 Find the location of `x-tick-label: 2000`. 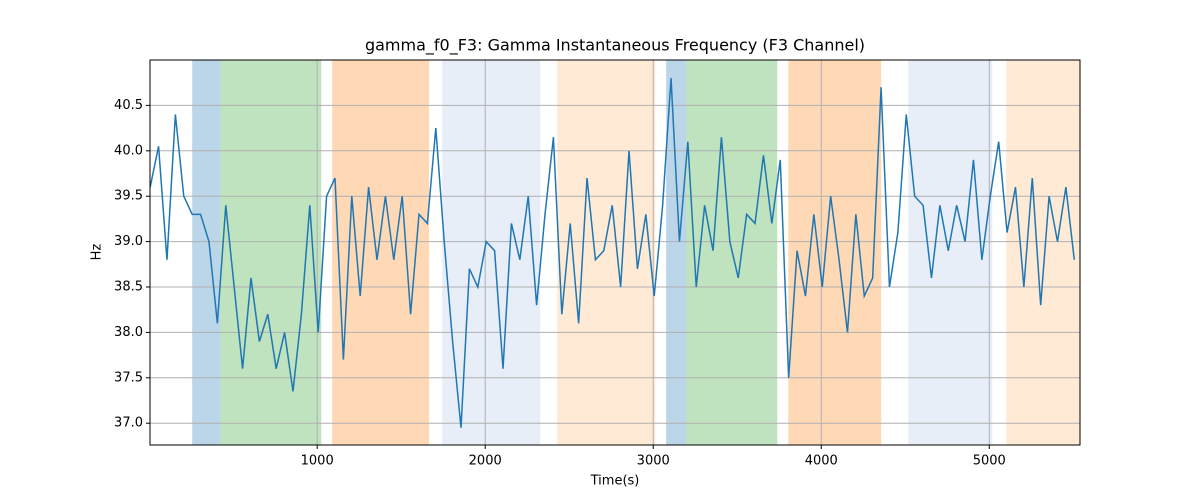

x-tick-label: 2000 is located at coordinates (485, 461).